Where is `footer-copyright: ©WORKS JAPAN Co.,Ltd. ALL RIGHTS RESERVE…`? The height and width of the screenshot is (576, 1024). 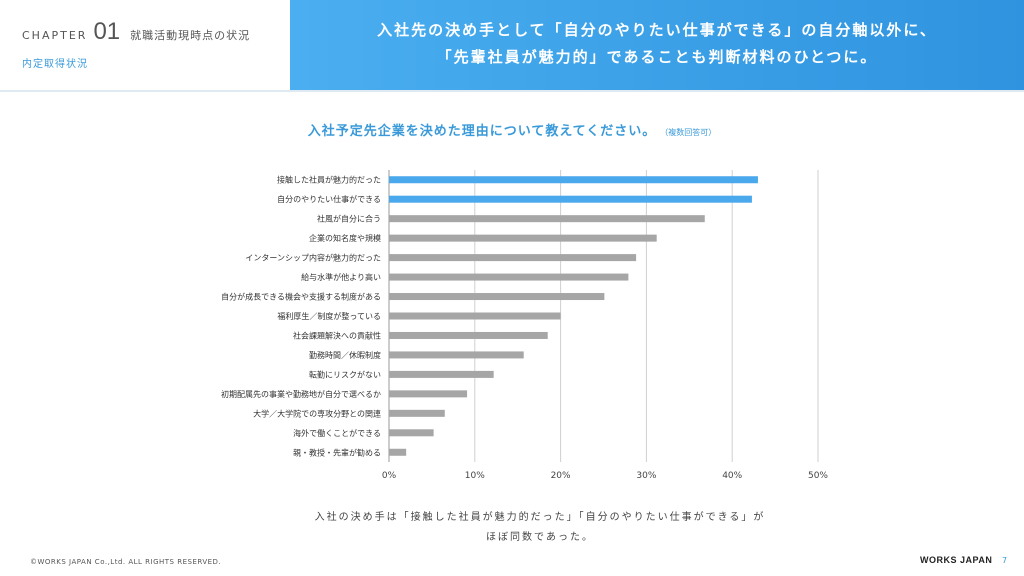
footer-copyright: ©WORKS JAPAN Co.,Ltd. ALL RIGHTS RESERVE… is located at coordinates (126, 562).